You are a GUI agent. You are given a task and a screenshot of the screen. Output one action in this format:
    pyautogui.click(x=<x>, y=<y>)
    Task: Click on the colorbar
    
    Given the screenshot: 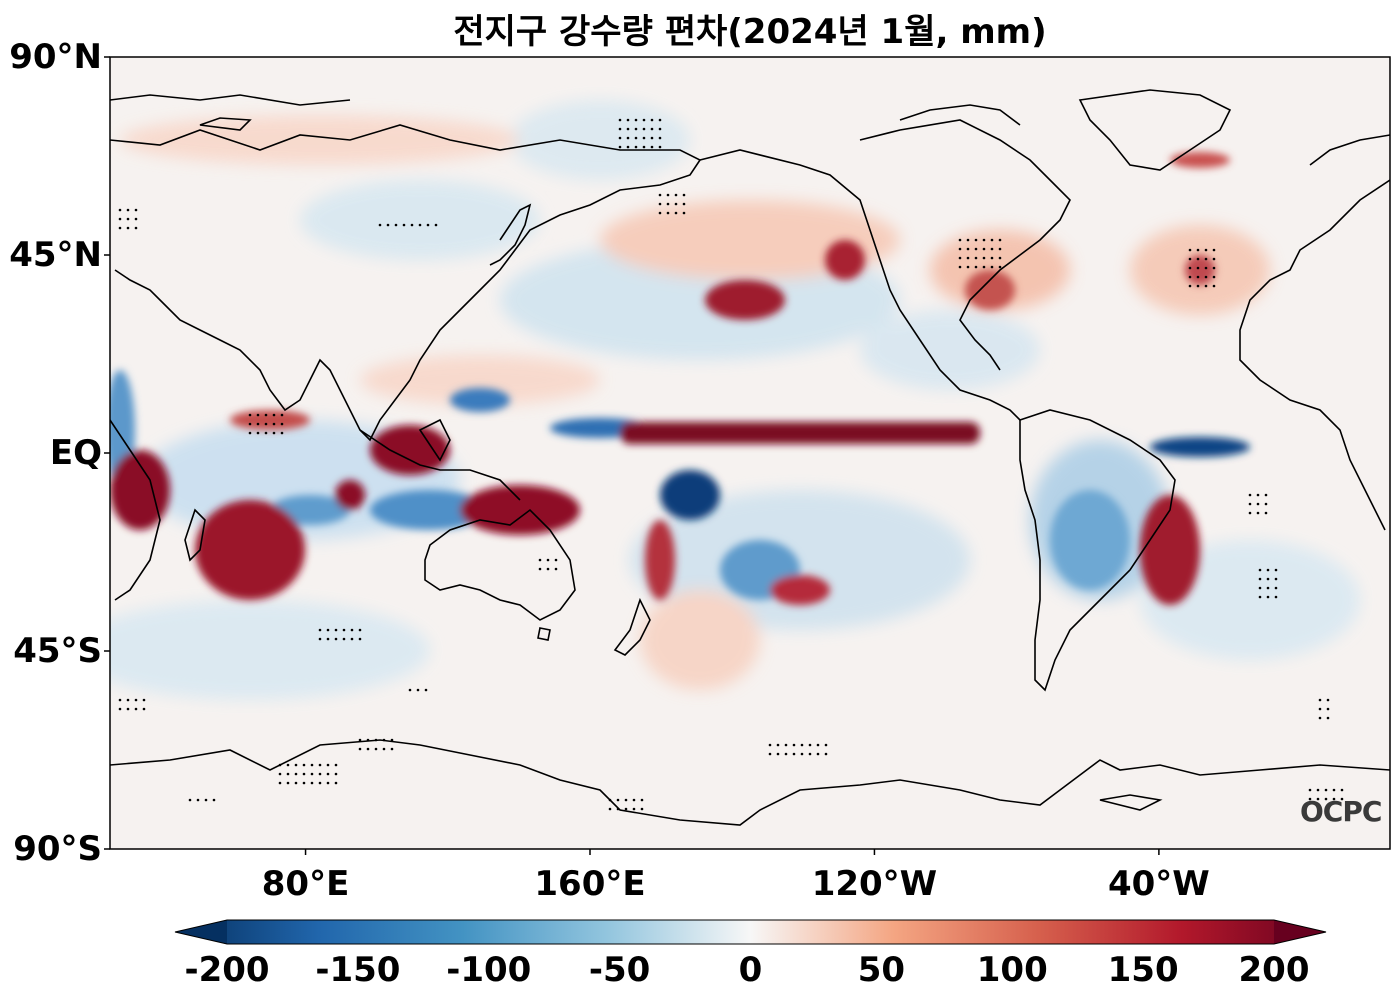 What is the action you would take?
    pyautogui.click(x=750, y=932)
    